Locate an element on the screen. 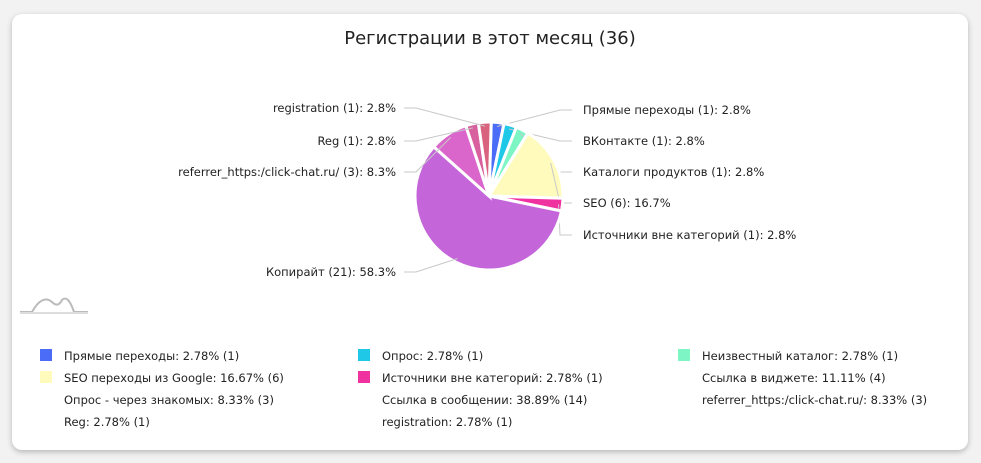  legend-label: registration: 2.78% (1) is located at coordinates (447, 422).